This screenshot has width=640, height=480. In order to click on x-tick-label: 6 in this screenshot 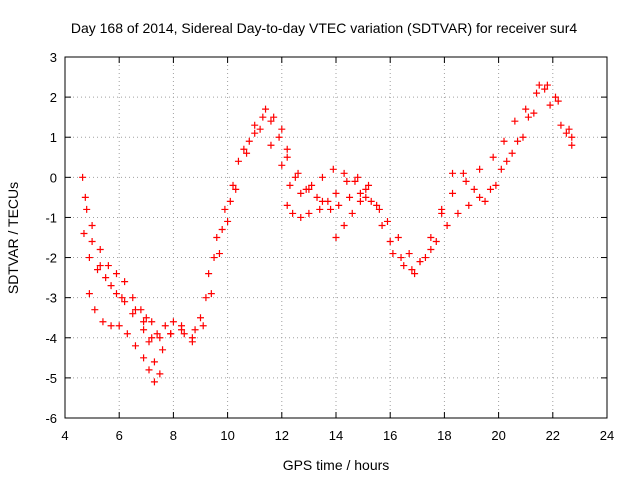, I will do `click(119, 435)`.